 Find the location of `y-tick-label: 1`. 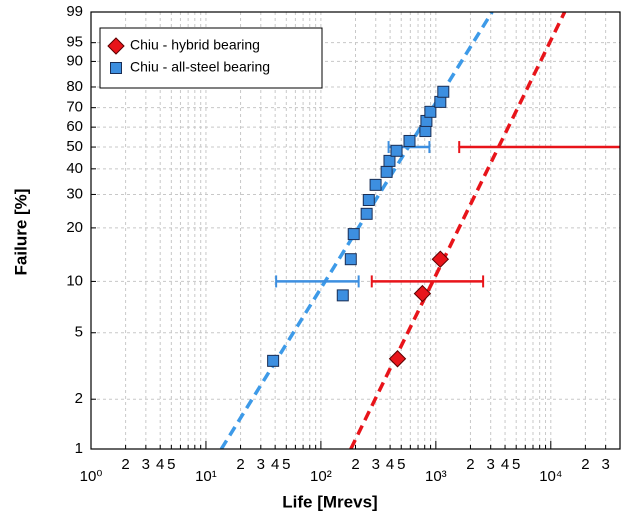

y-tick-label: 1 is located at coordinates (79, 448).